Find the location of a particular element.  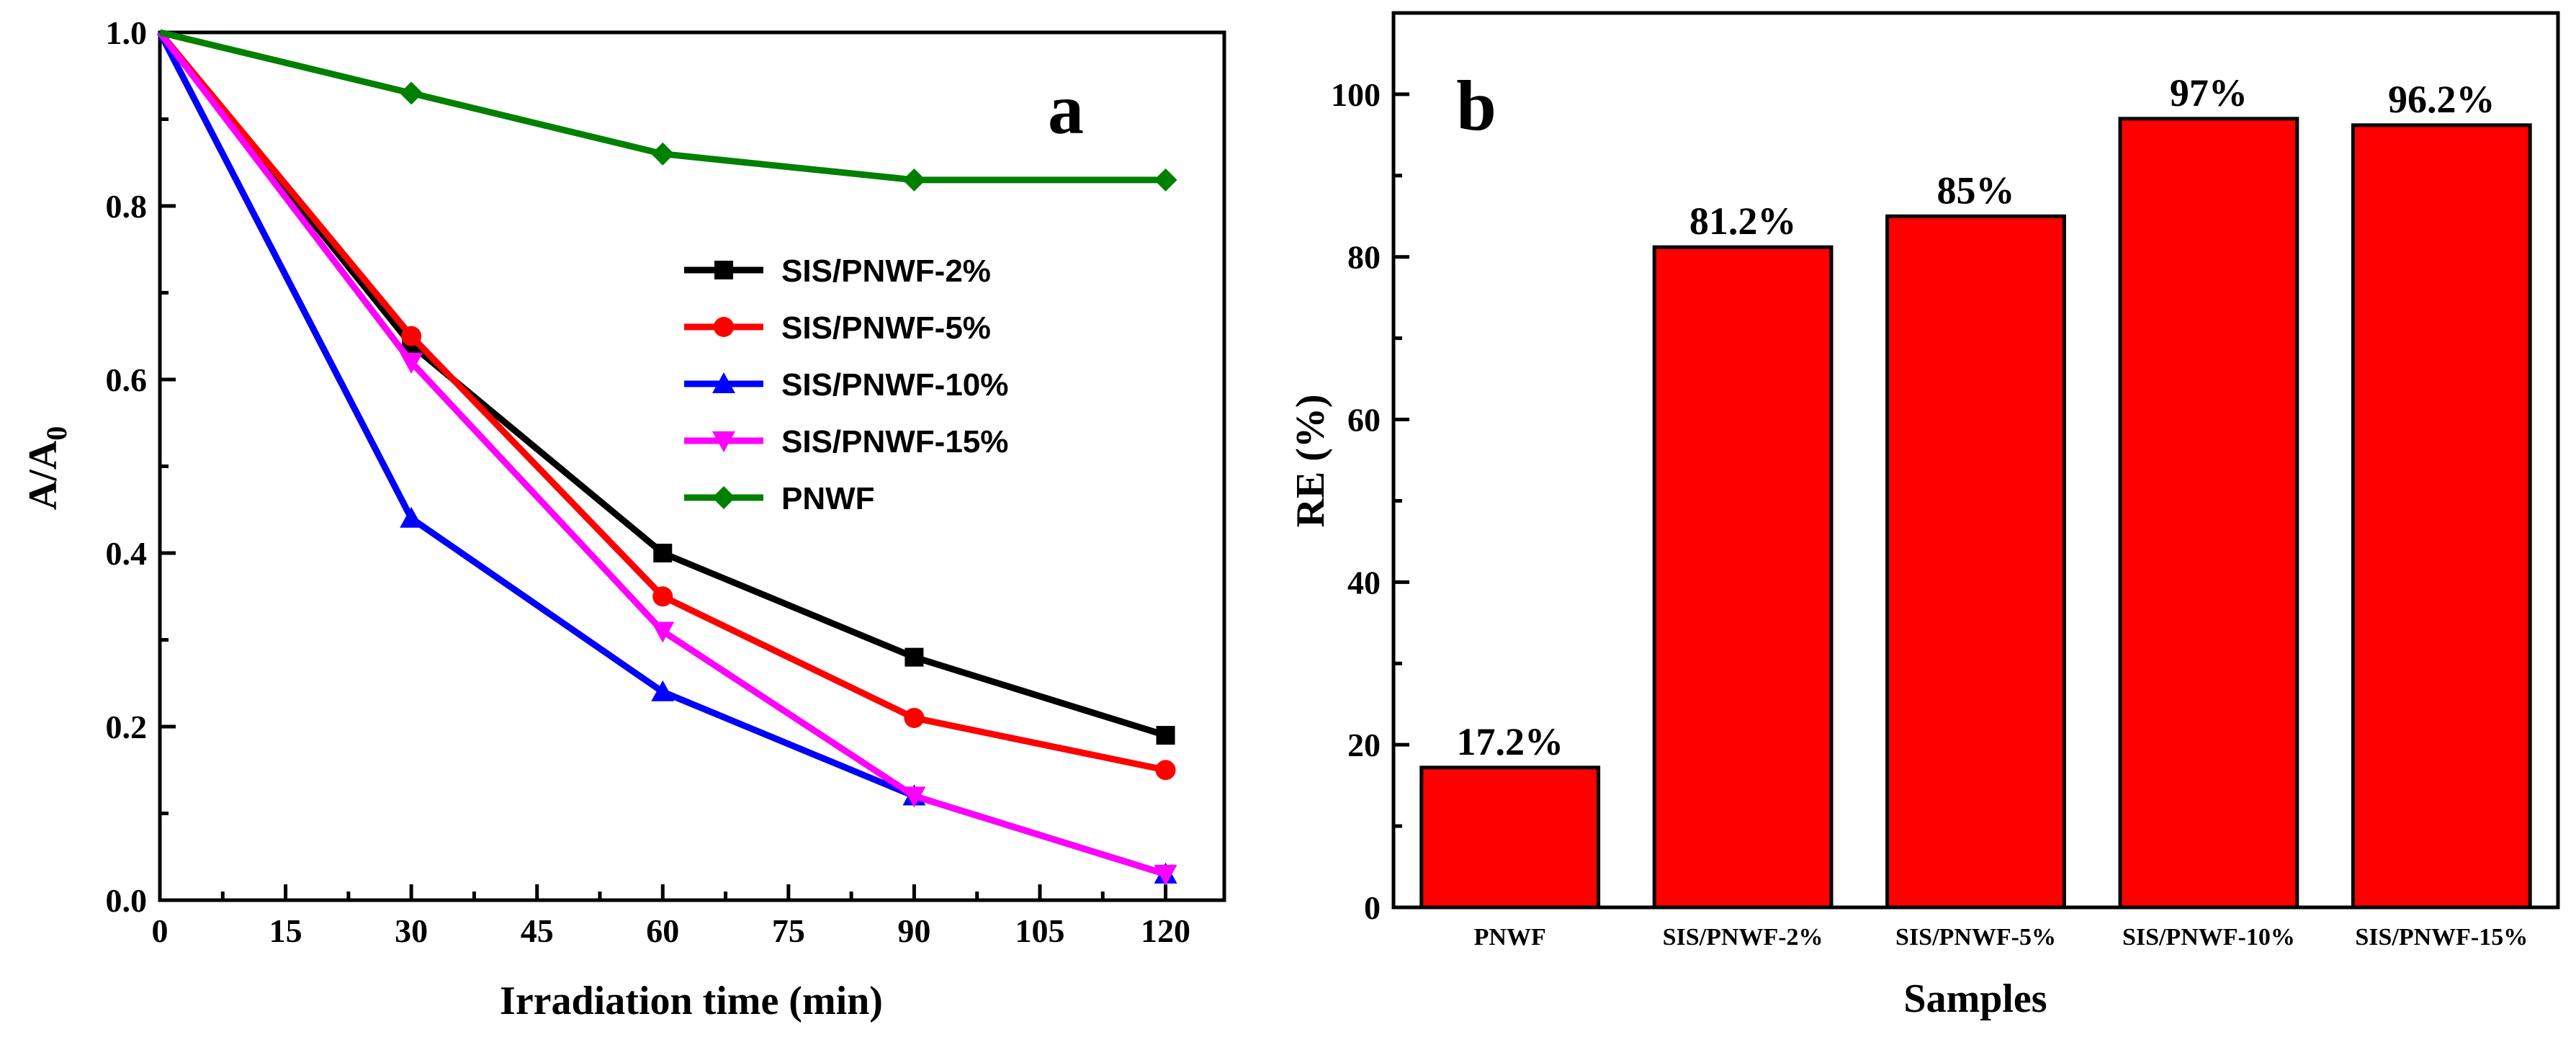

panel-a-y-axis-title: A/A0 is located at coordinates (47, 468).